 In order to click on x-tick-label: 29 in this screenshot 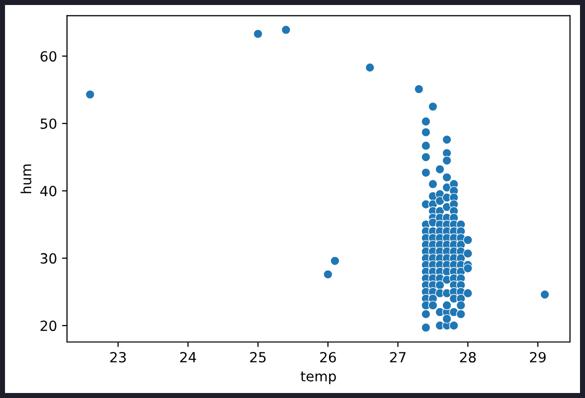, I will do `click(538, 357)`.